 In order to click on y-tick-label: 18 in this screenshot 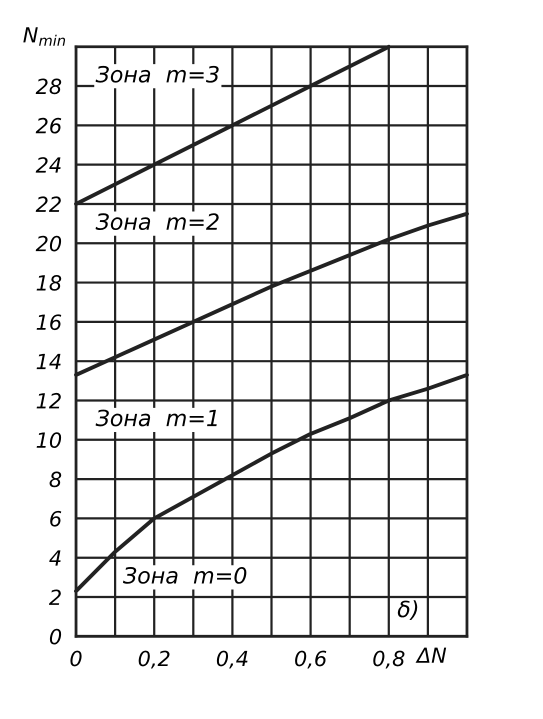, I will do `click(49, 283)`.